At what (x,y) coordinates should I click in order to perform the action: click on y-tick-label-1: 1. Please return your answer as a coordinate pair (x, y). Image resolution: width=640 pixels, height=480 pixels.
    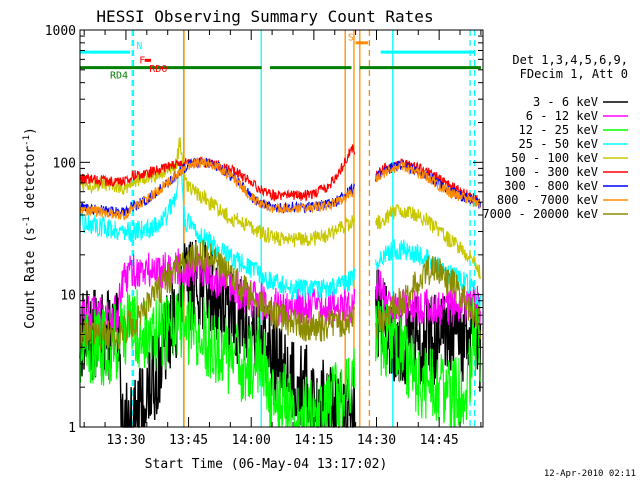
    Looking at the image, I should click on (72, 428).